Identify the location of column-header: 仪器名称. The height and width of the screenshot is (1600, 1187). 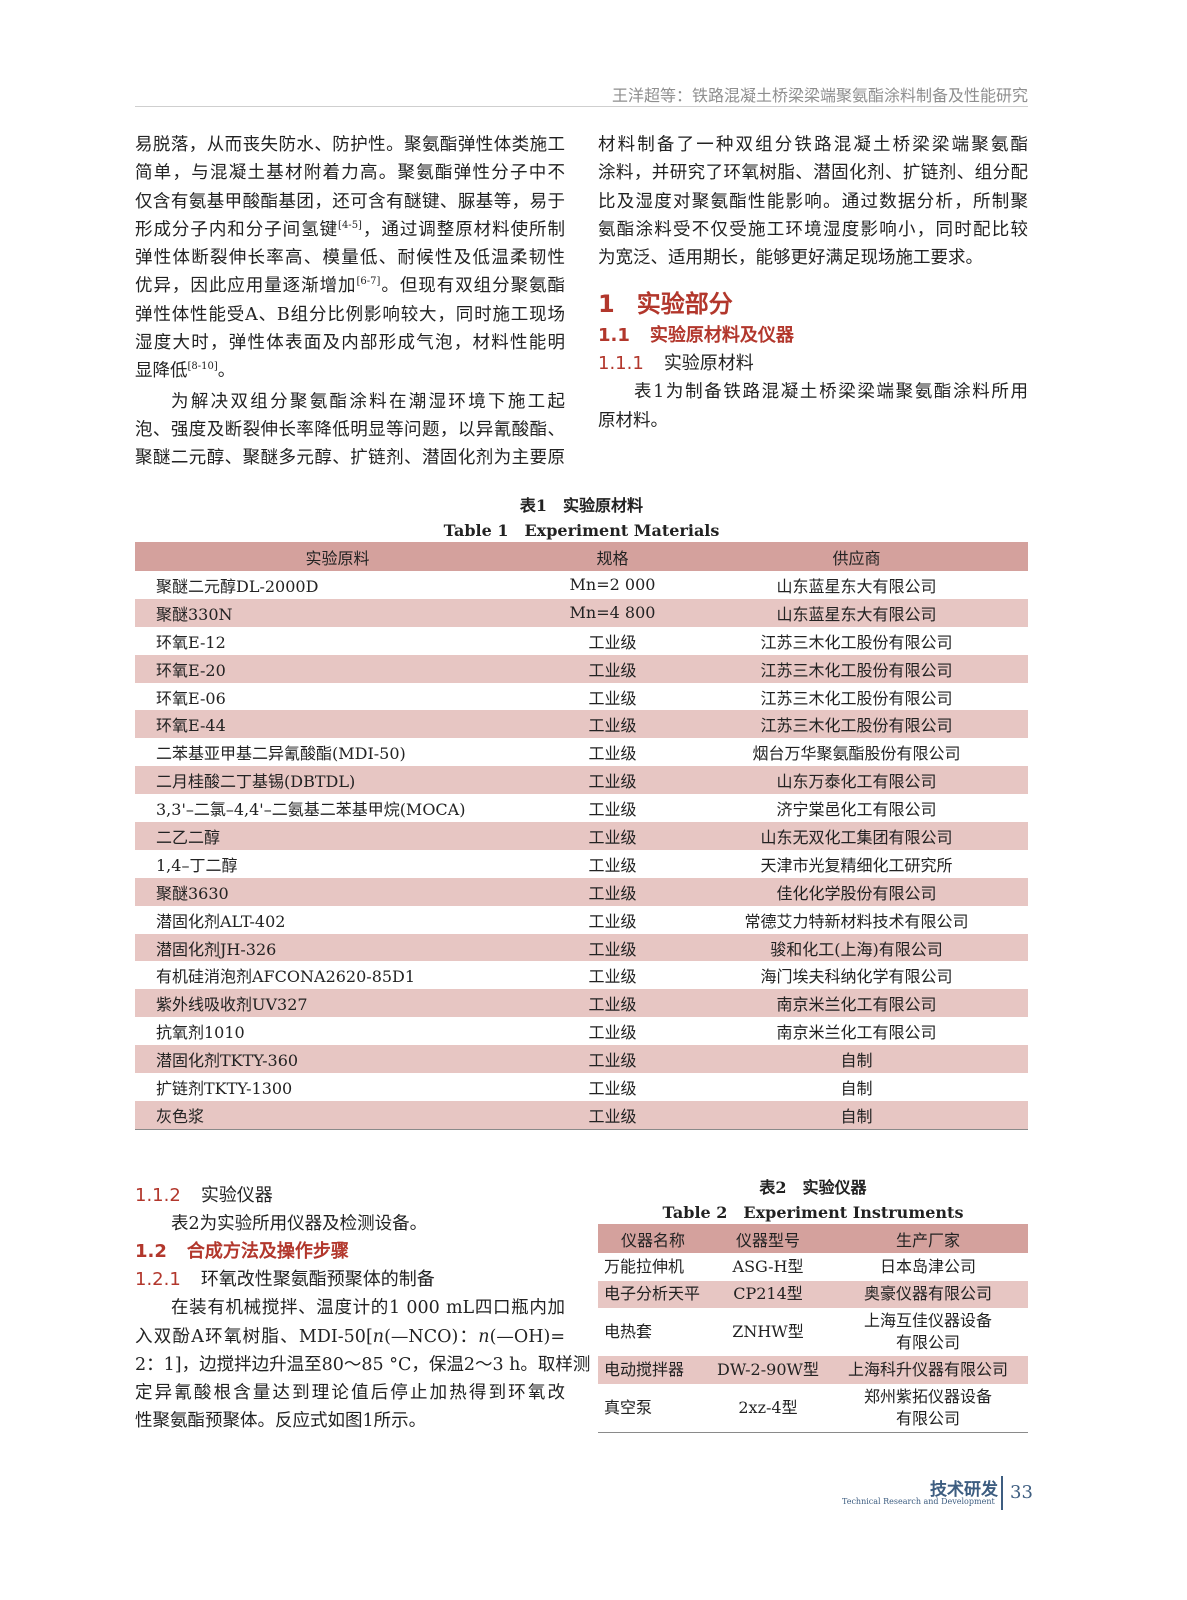
(653, 1238).